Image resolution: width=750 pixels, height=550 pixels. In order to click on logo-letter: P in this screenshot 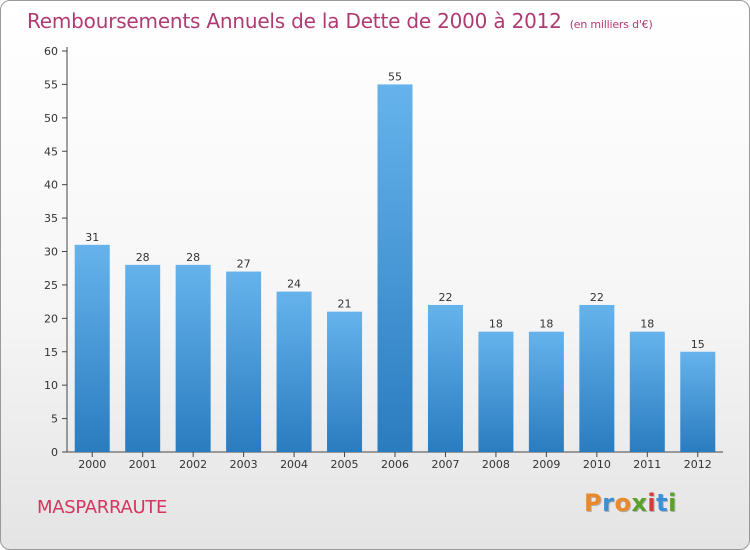, I will do `click(593, 503)`.